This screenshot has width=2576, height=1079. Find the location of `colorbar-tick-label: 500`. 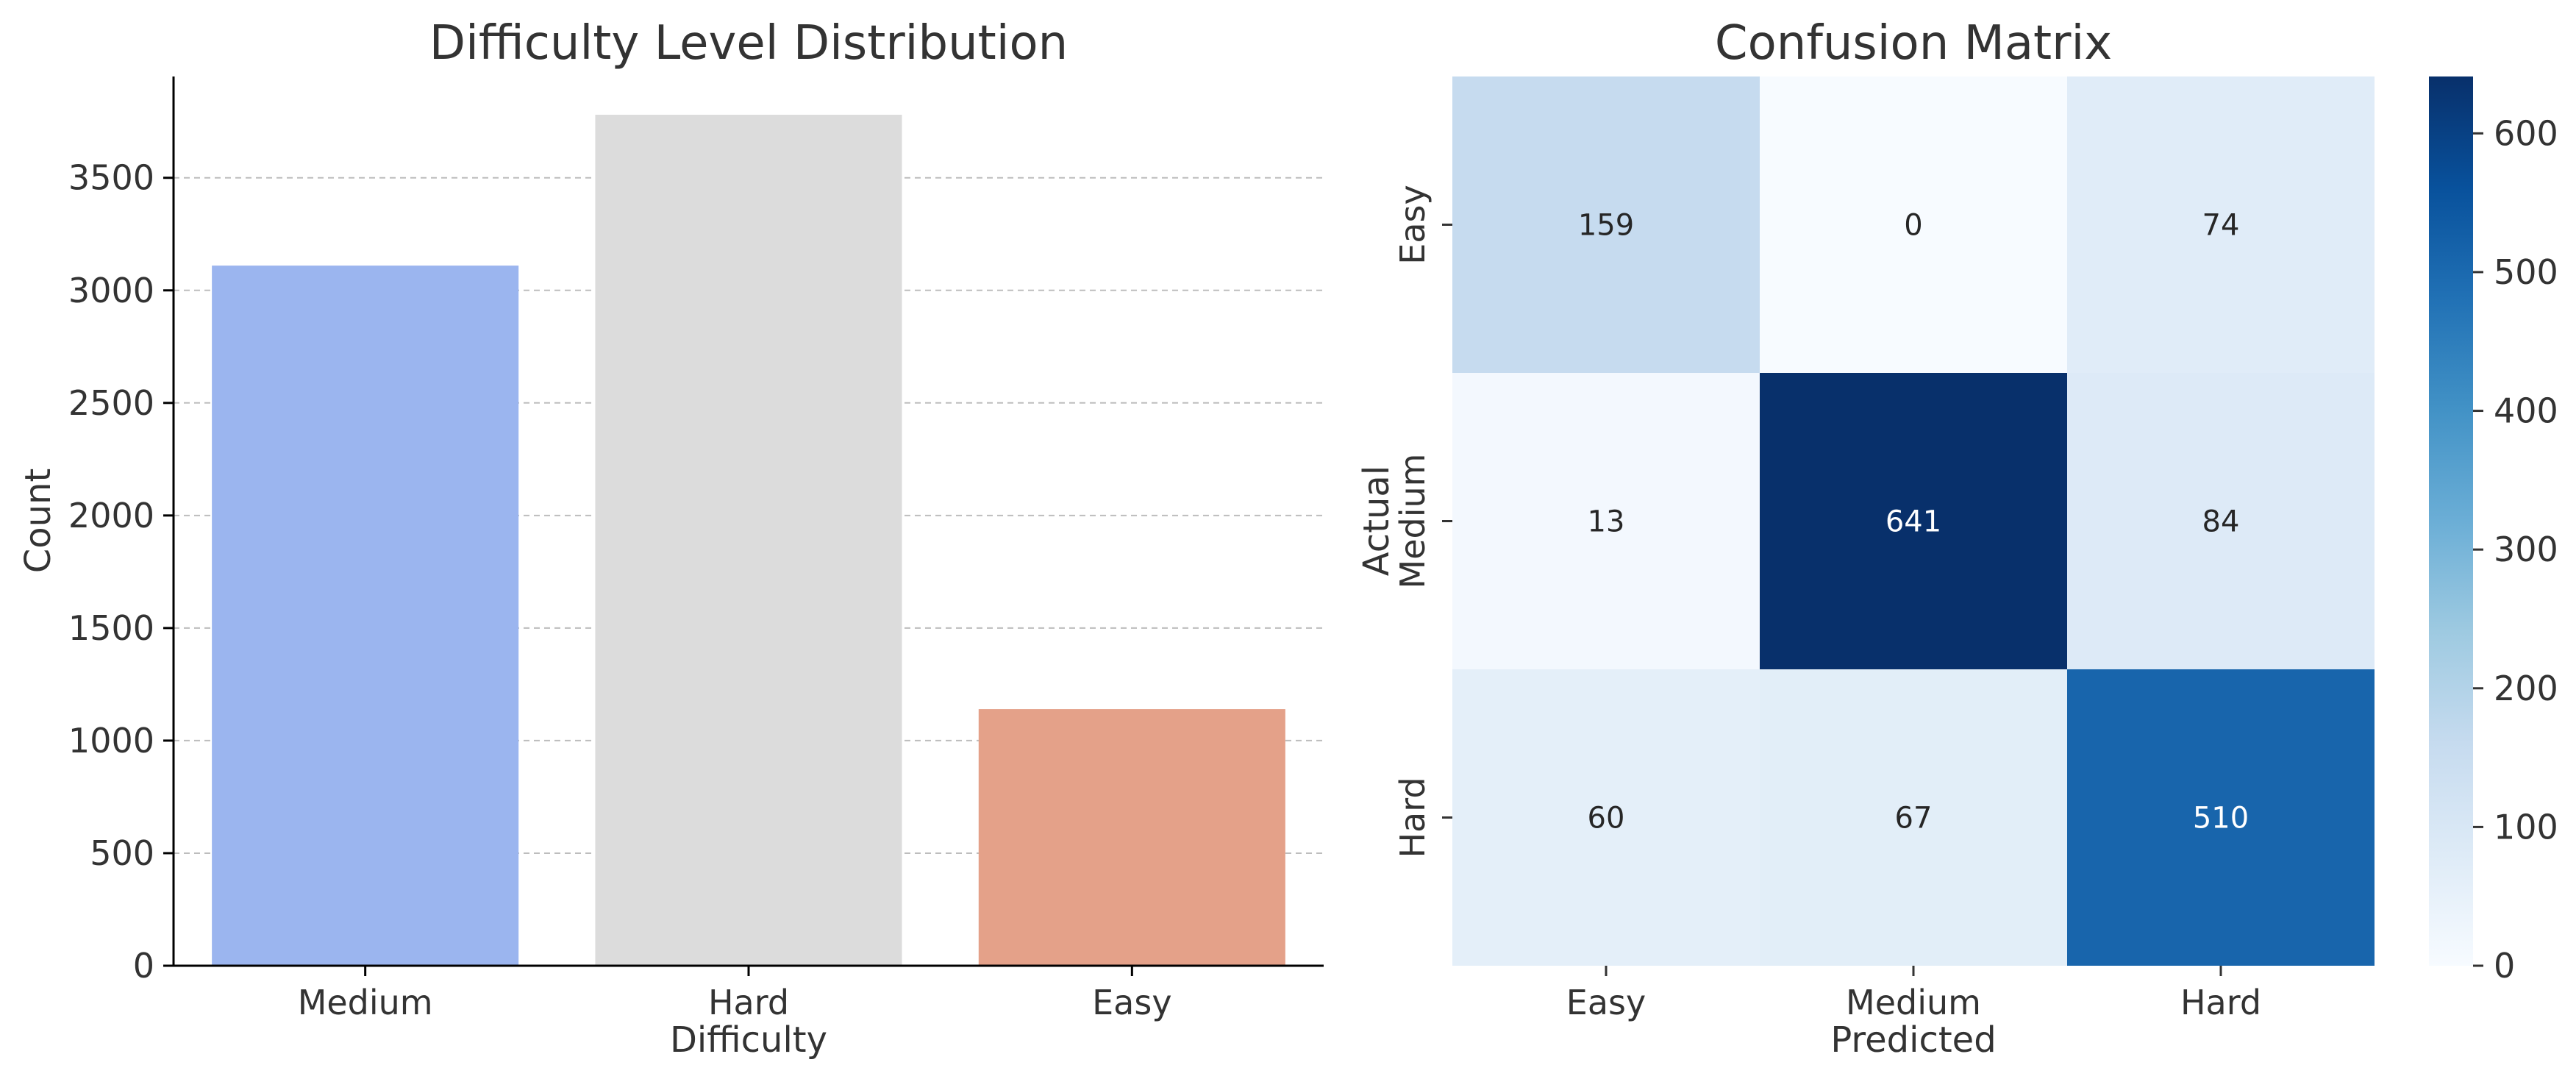

colorbar-tick-label: 500 is located at coordinates (2526, 272).